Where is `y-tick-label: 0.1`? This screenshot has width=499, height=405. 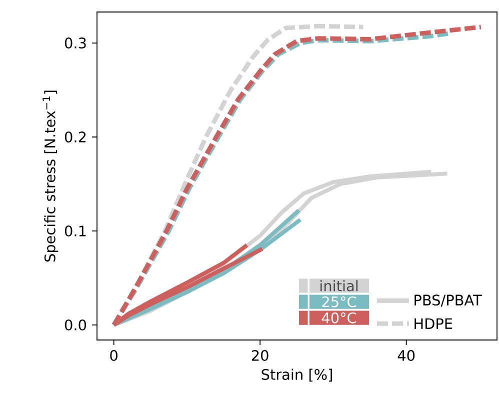 y-tick-label: 0.1 is located at coordinates (75, 231).